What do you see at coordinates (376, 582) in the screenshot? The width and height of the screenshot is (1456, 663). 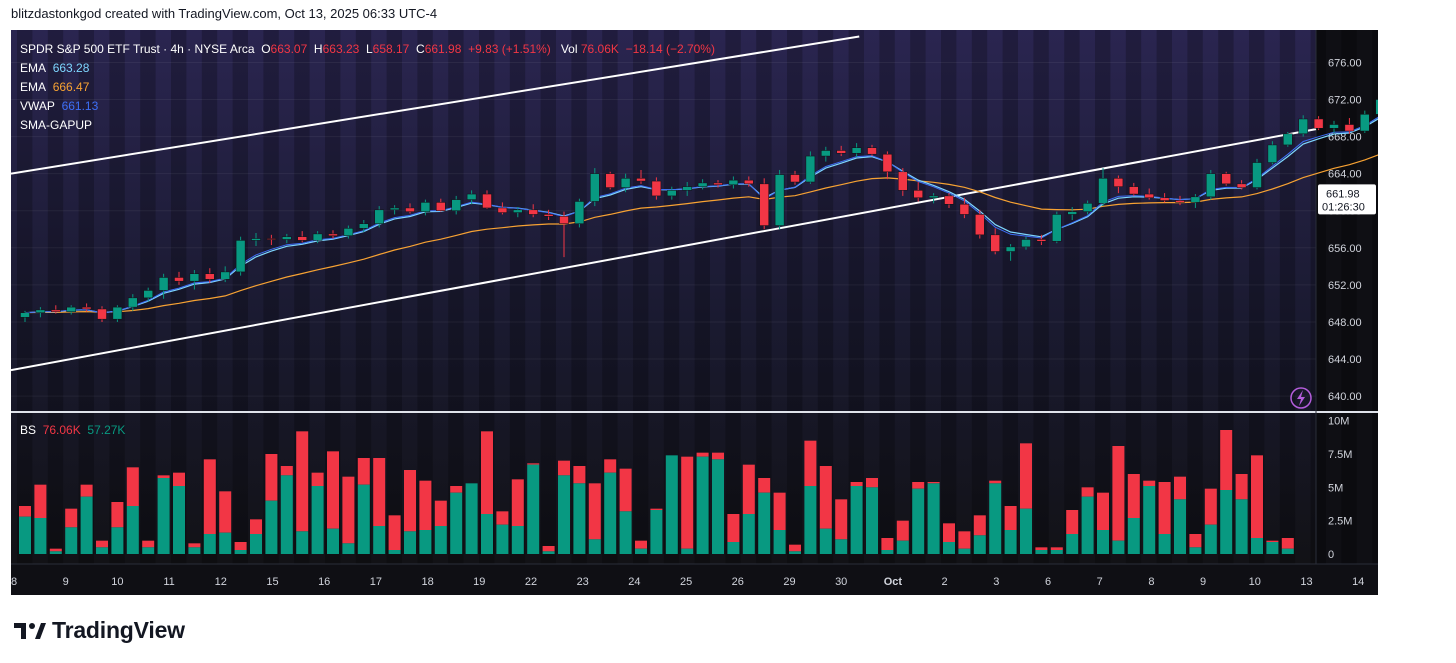 I see `x-tick-label: 17` at bounding box center [376, 582].